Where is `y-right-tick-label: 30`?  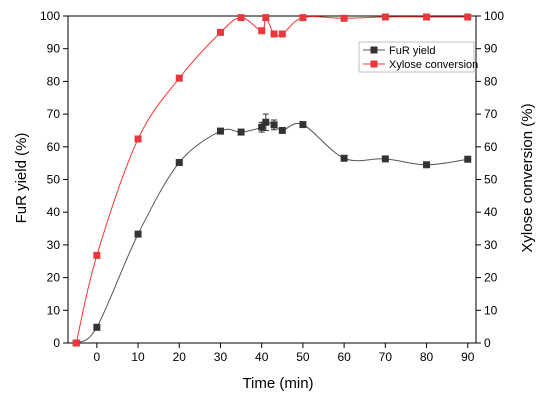 y-right-tick-label: 30 is located at coordinates (491, 245).